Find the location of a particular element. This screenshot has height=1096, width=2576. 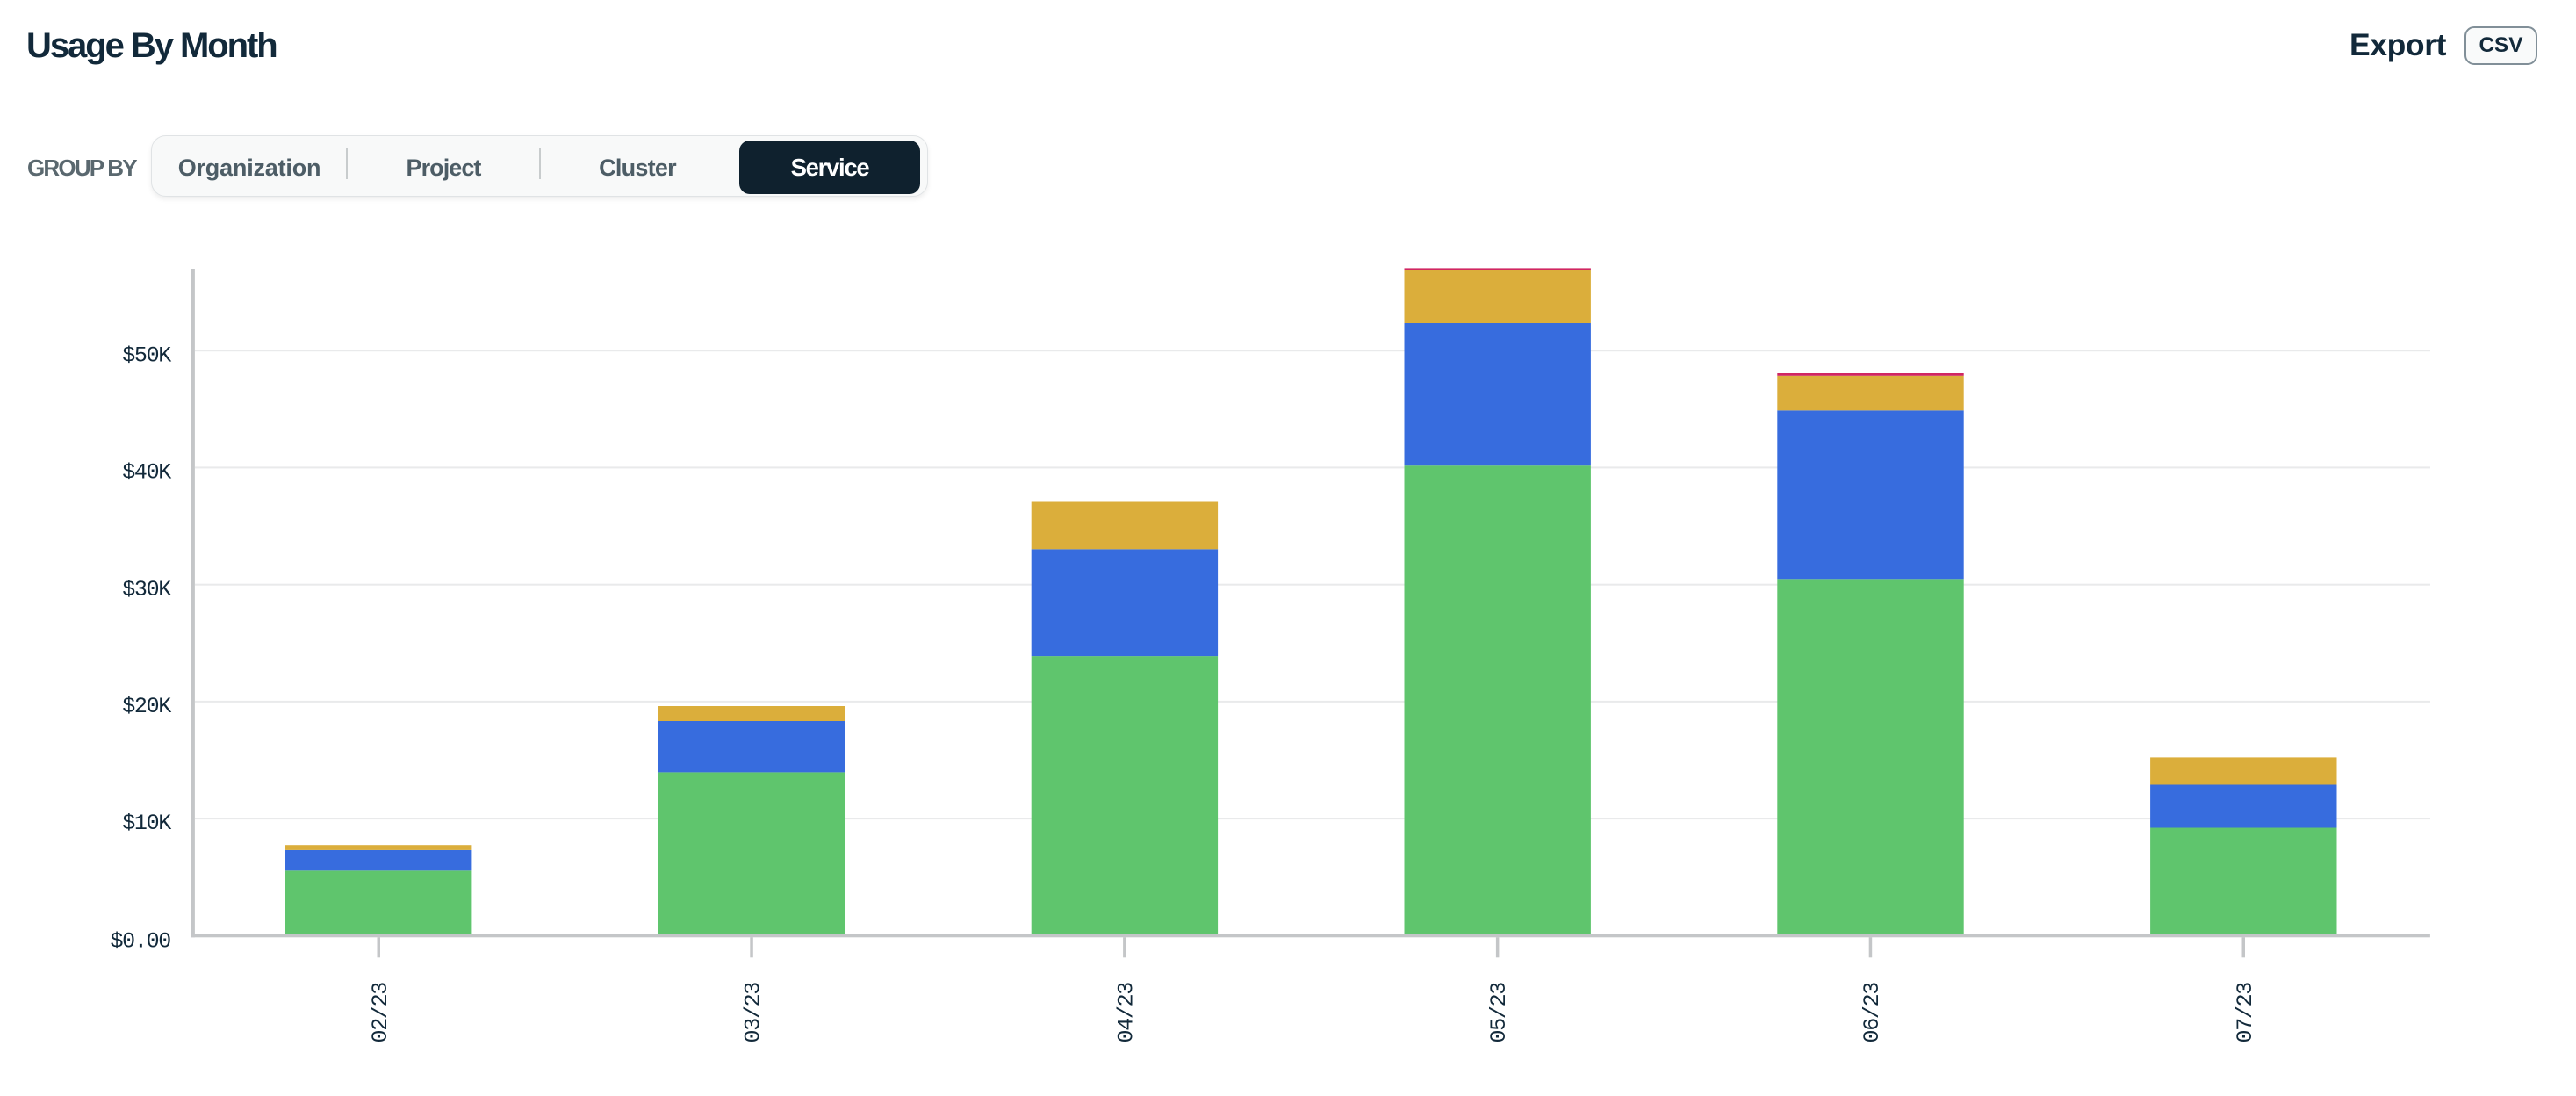

svg-text: 05/23 is located at coordinates (1499, 1013).